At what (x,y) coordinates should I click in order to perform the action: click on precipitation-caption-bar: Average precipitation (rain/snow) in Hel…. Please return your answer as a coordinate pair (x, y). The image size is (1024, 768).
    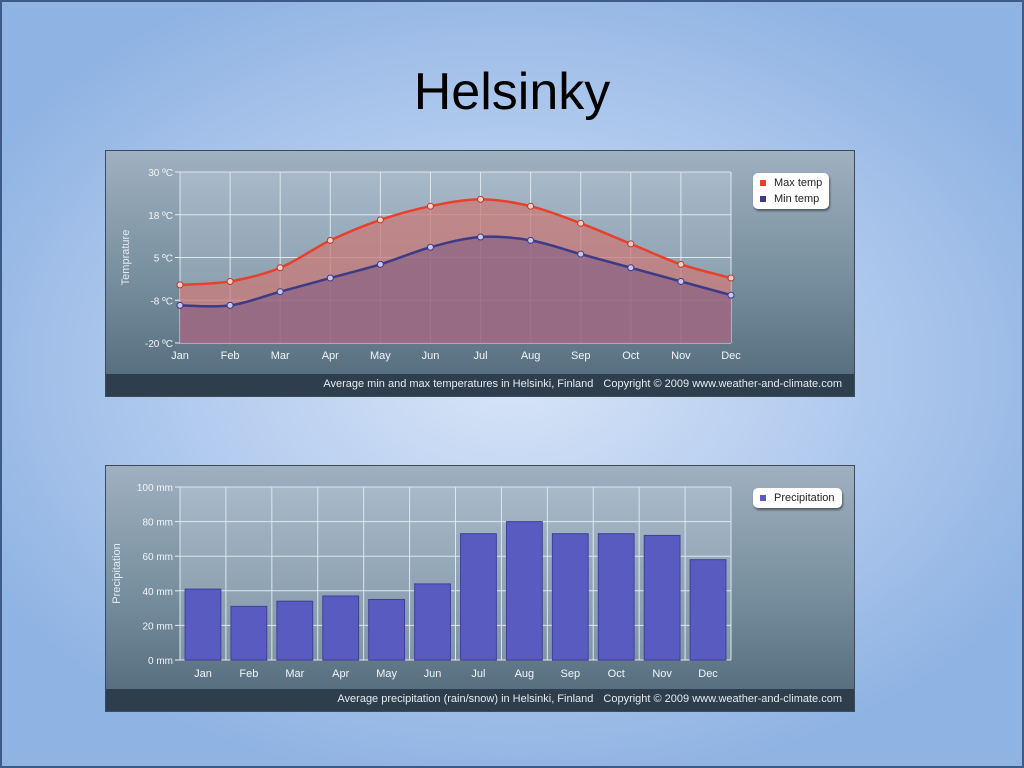
    Looking at the image, I should click on (480, 700).